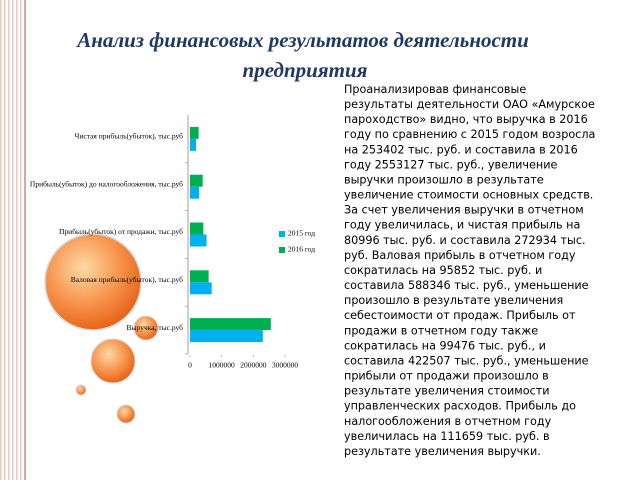  I want to click on paragraph-line: произошло в результате увеличения, so click(453, 300).